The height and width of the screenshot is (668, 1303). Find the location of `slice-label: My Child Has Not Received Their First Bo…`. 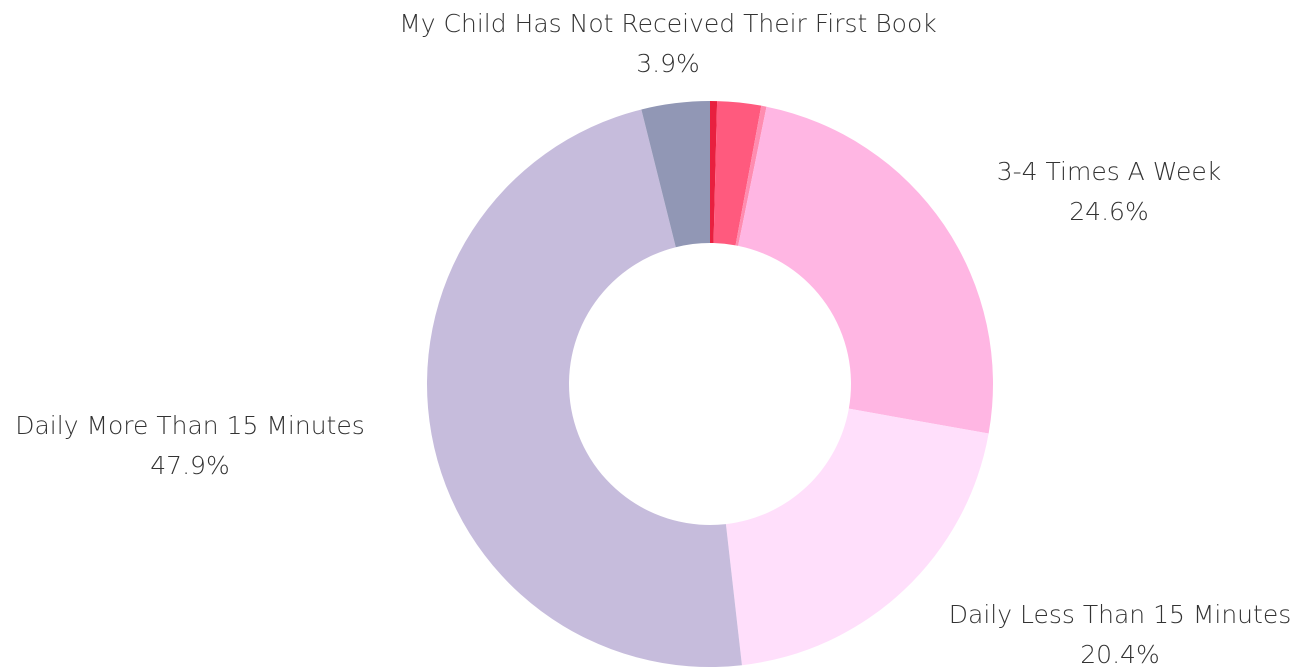

slice-label: My Child Has Not Received Their First Bo… is located at coordinates (668, 23).